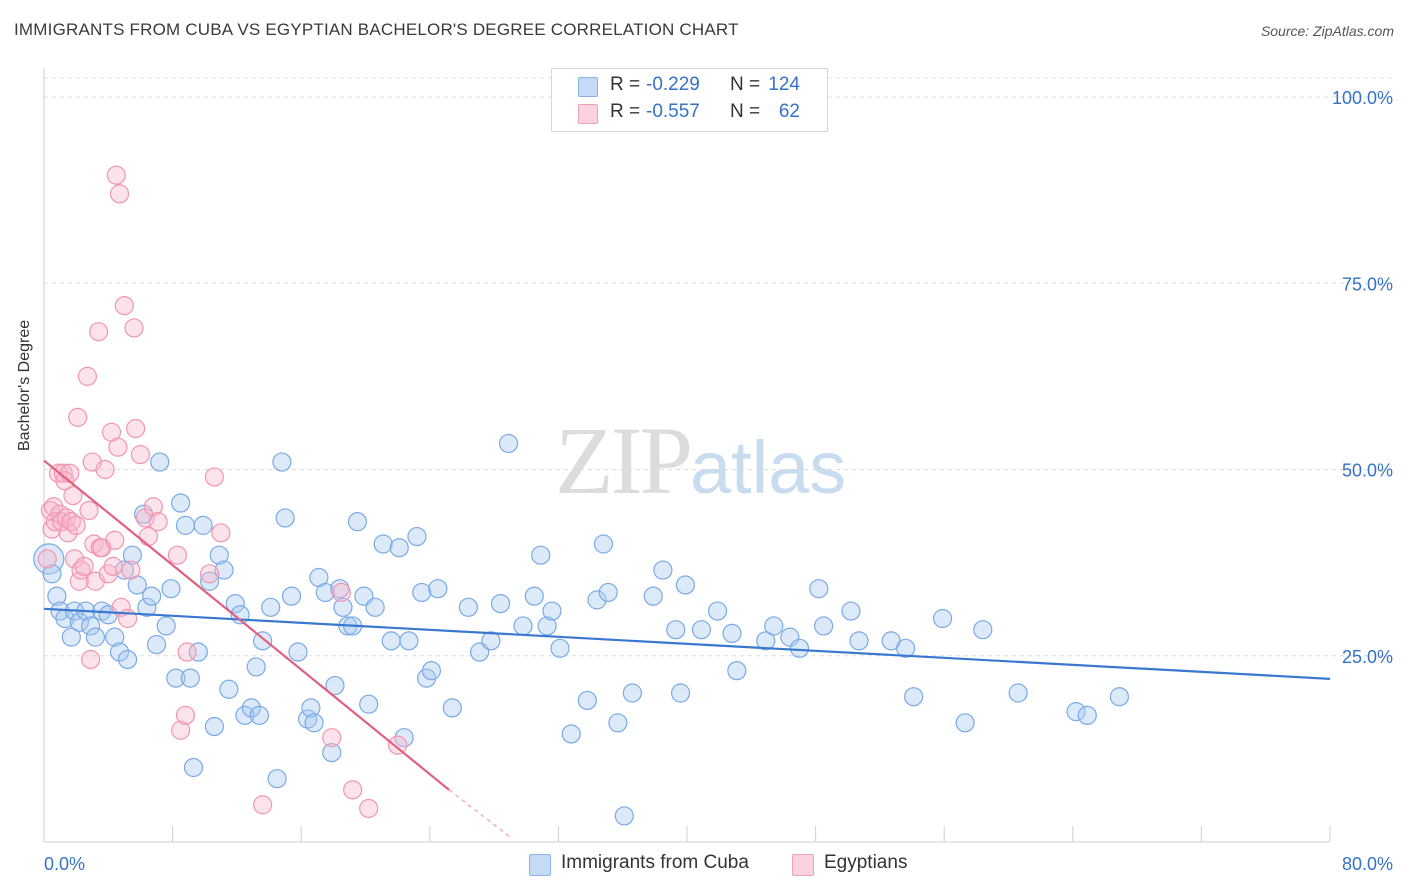 The image size is (1406, 892). I want to click on trend-line-cuba, so click(687, 643).